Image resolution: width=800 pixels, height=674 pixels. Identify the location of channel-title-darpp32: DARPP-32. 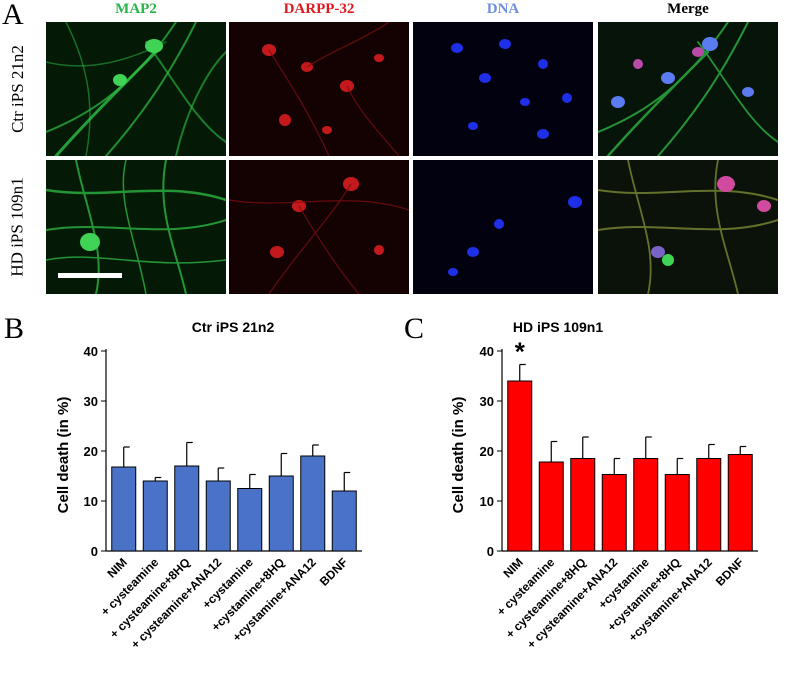
(319, 9).